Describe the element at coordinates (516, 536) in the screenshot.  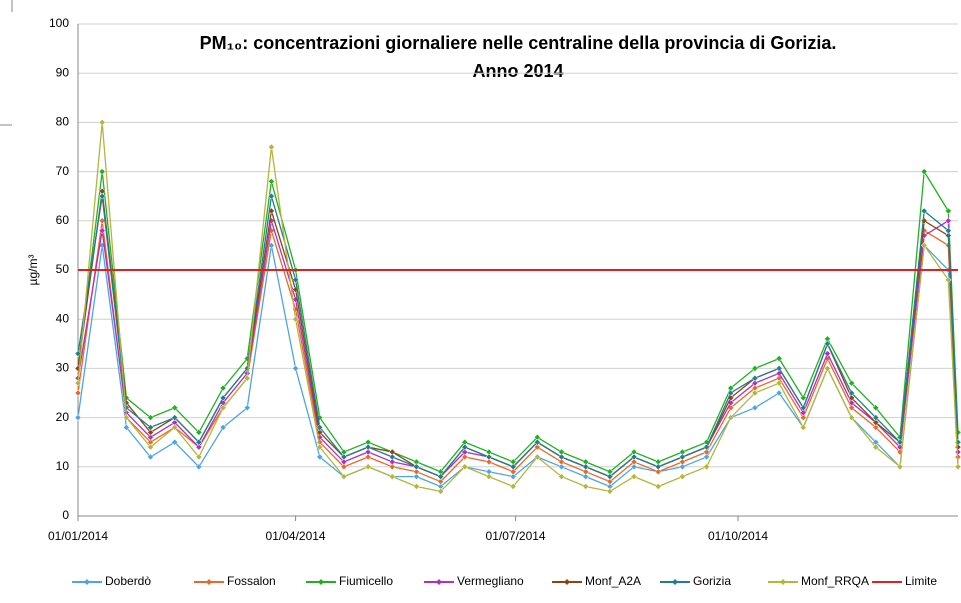
I see `x-tick-label: 01/07/2014` at that location.